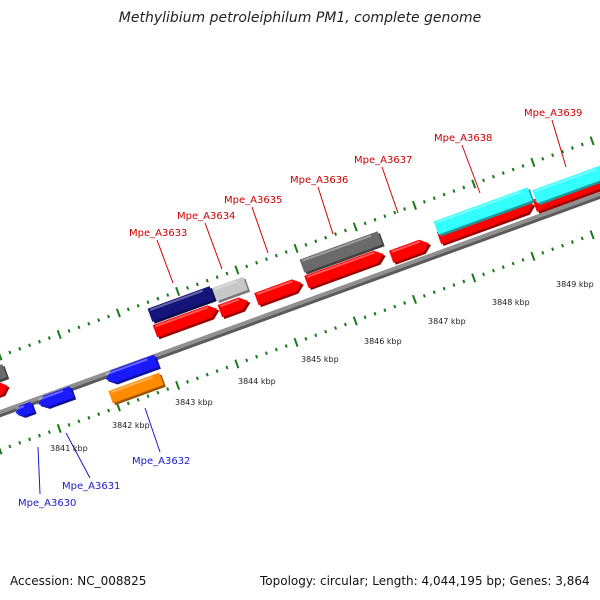  I want to click on gene-box-gray, so click(342, 253).